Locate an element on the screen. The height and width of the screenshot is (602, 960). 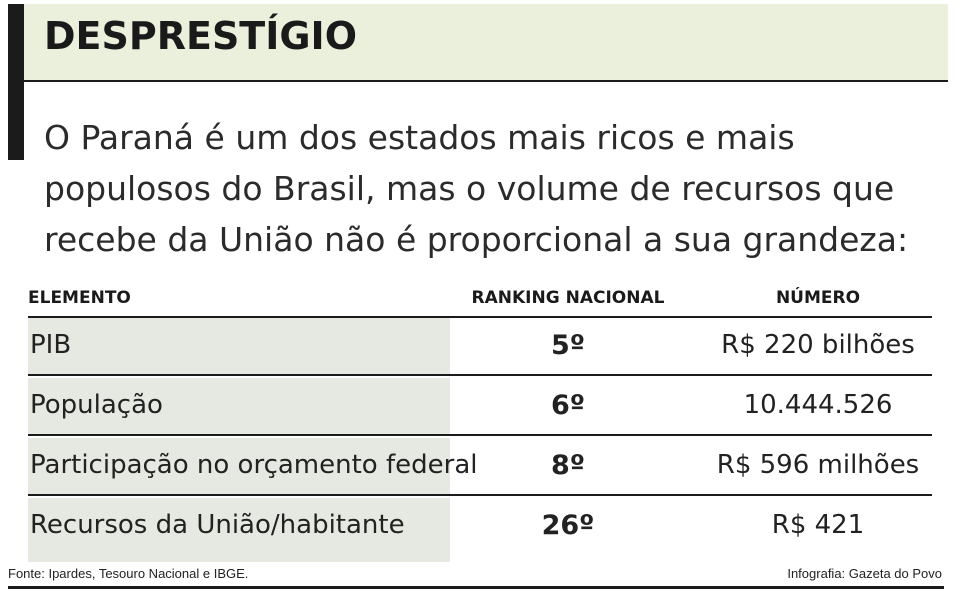
row-element: População is located at coordinates (96, 405).